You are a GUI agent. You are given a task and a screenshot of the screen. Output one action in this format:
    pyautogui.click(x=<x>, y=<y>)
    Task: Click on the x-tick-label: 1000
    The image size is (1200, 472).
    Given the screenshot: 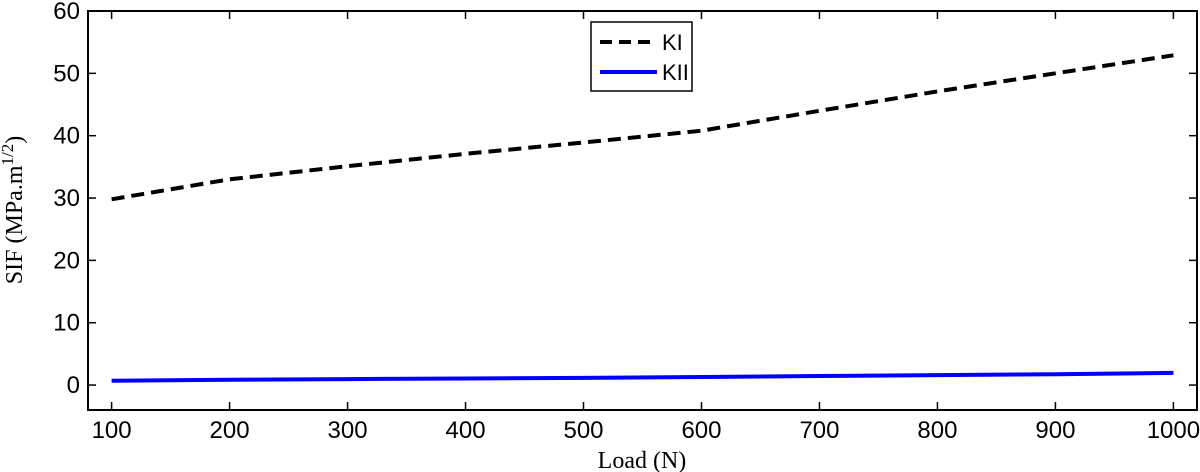 What is the action you would take?
    pyautogui.click(x=1173, y=430)
    